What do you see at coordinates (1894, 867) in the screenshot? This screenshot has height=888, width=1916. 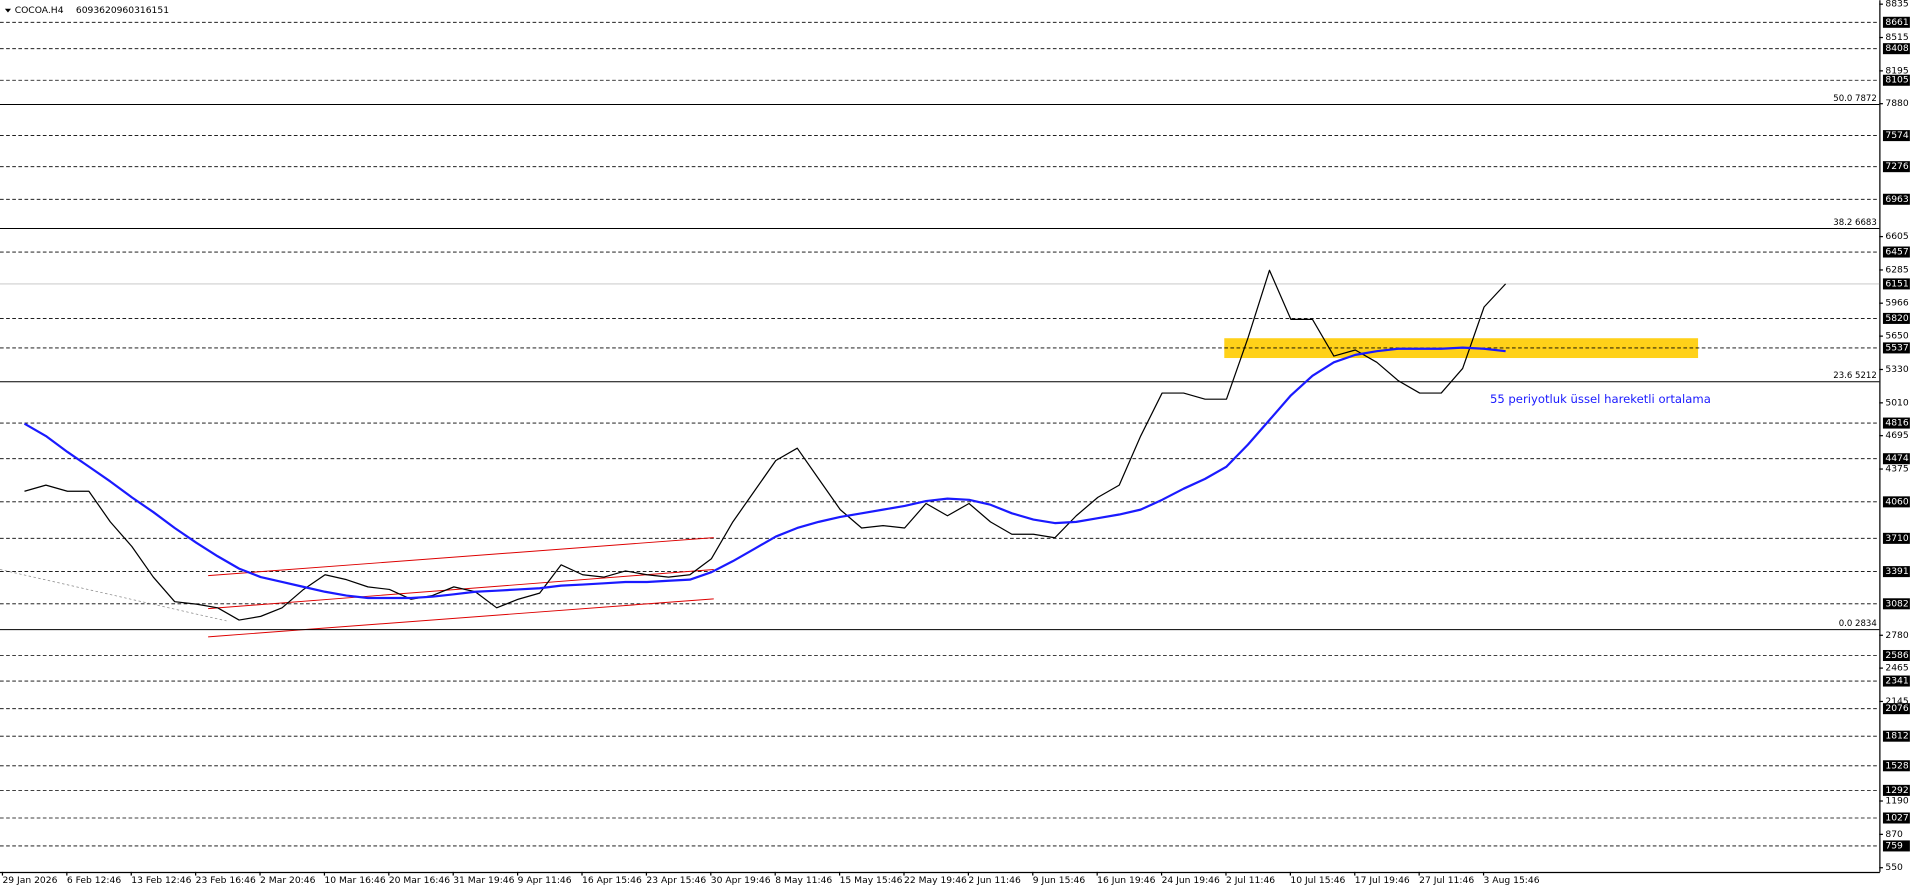 I see `y-tick-label: 550` at bounding box center [1894, 867].